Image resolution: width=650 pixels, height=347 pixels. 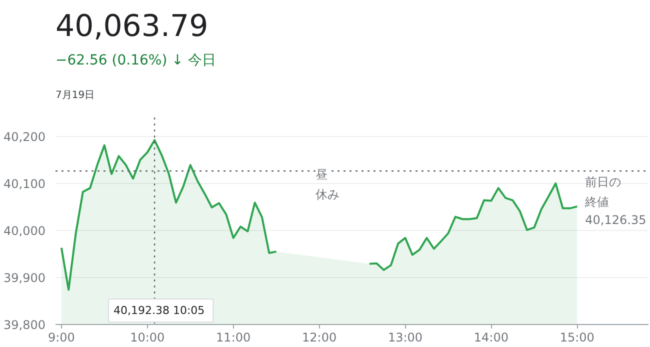 I want to click on x-tick-label: 12:00, so click(x=319, y=337).